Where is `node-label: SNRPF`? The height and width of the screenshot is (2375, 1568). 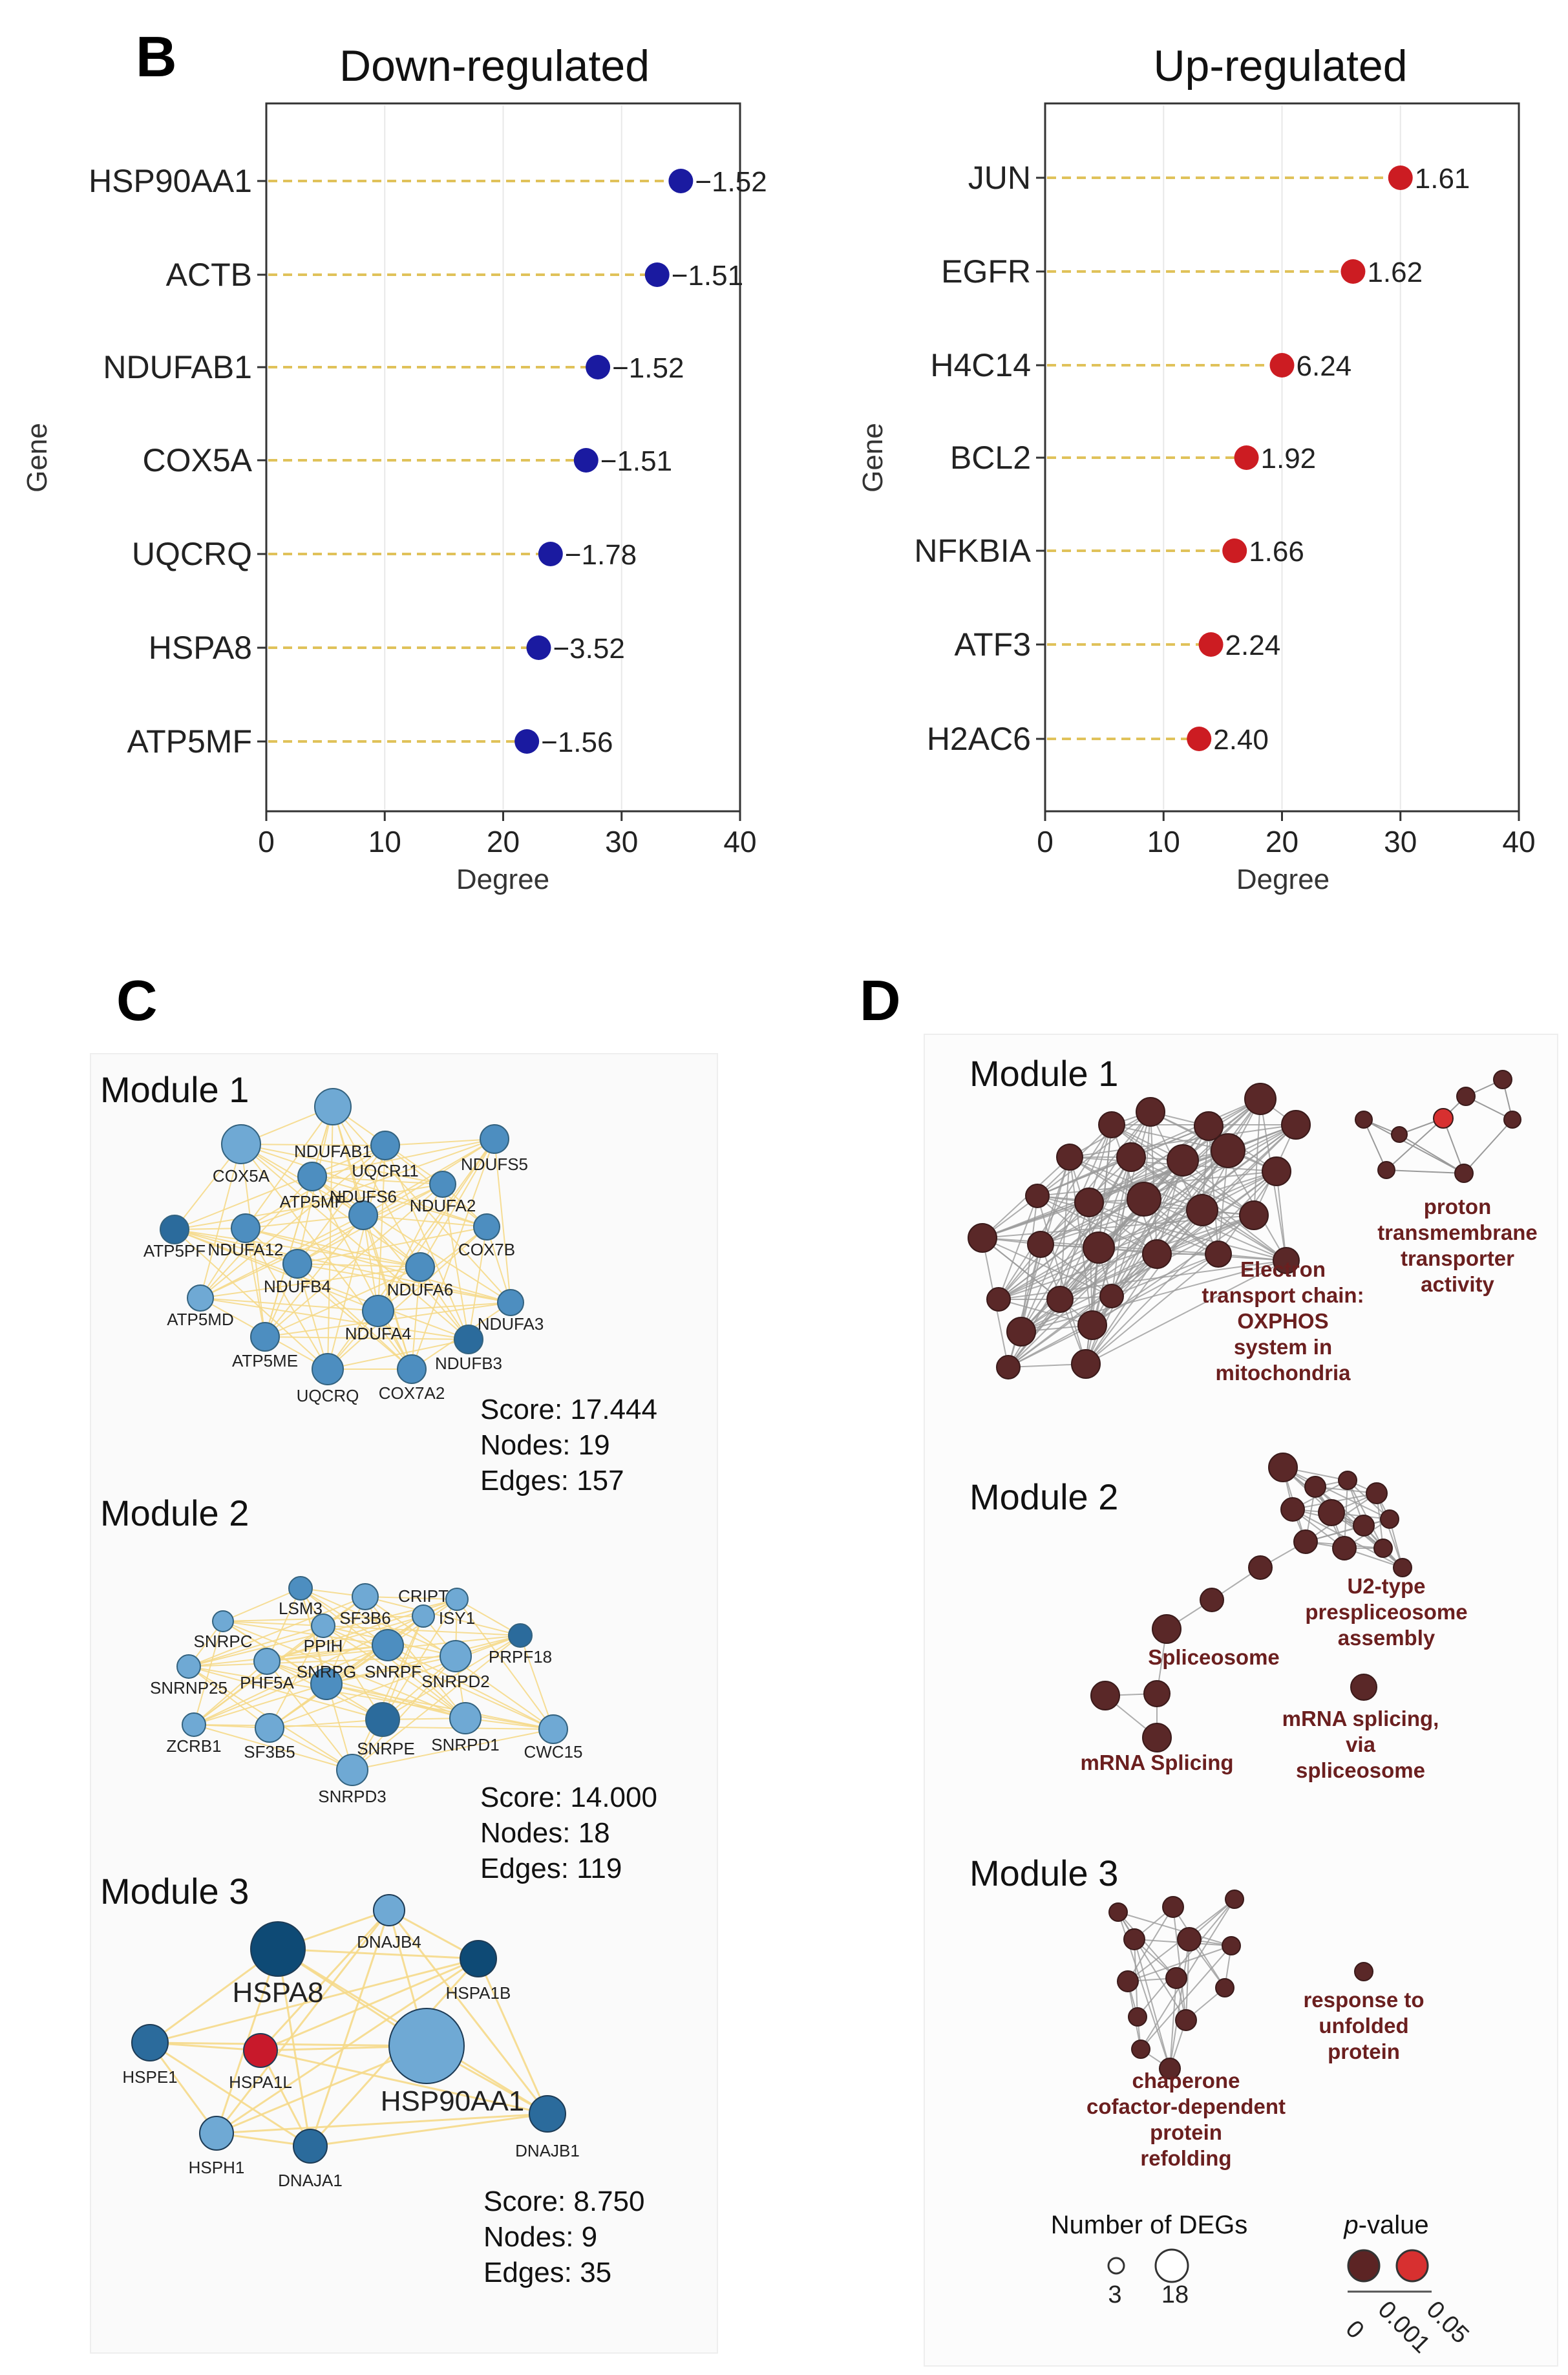 node-label: SNRPF is located at coordinates (393, 1671).